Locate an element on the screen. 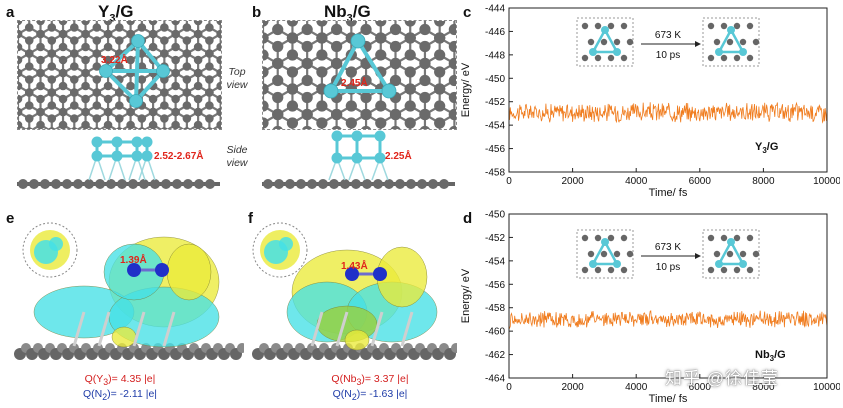 The height and width of the screenshot is (408, 843). graphene-side is located at coordinates (118, 184).